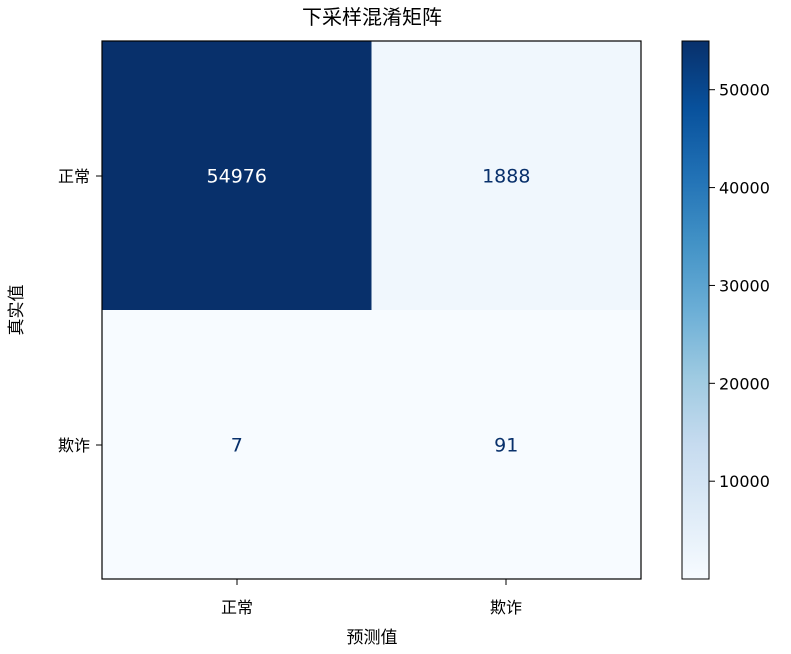 This screenshot has height=654, width=791. I want to click on colorbar-tick-label: 40000, so click(744, 188).